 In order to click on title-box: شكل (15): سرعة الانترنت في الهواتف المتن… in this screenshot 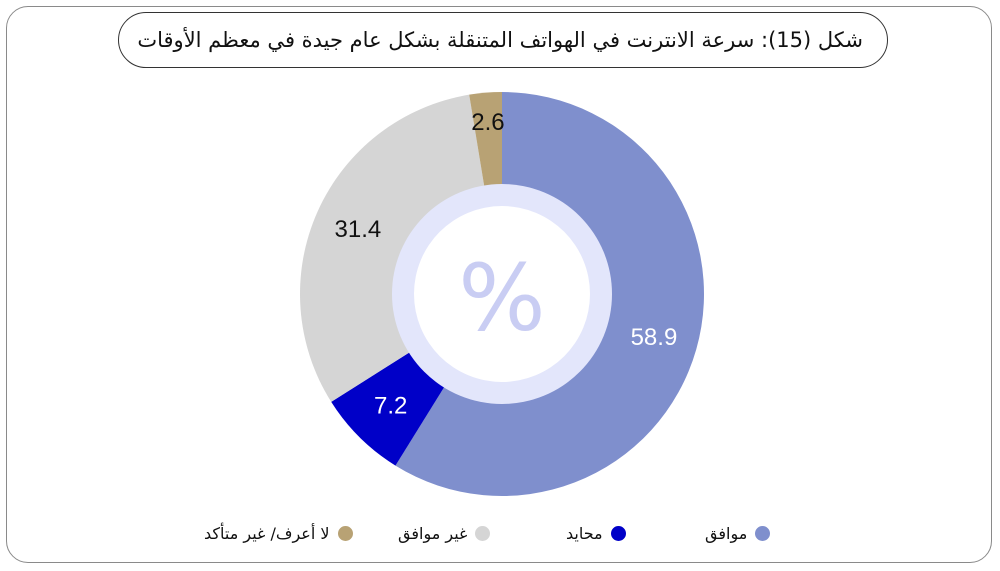, I will do `click(503, 40)`.